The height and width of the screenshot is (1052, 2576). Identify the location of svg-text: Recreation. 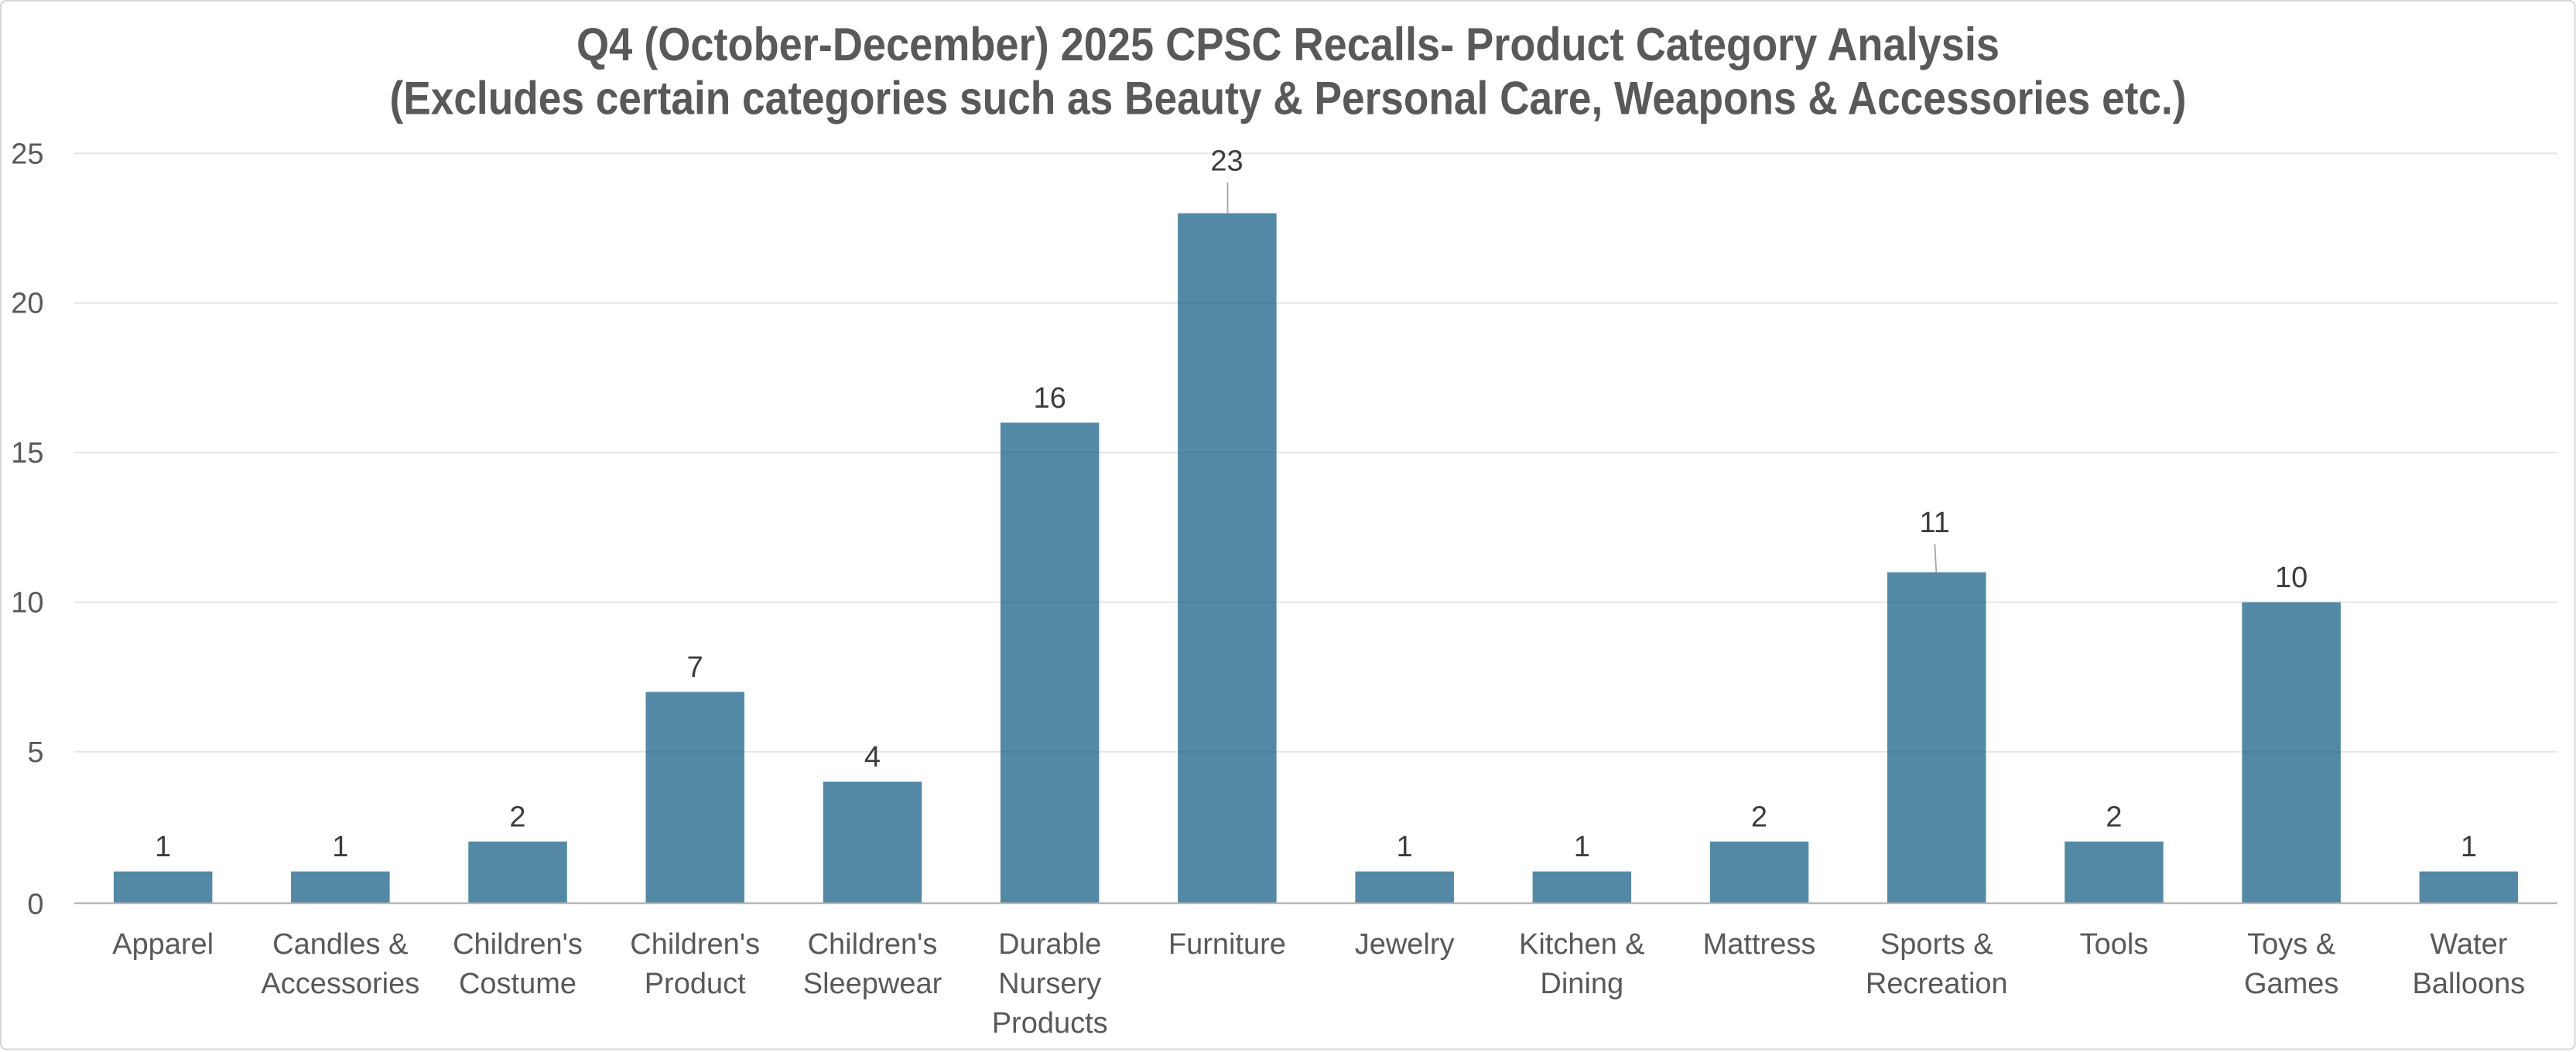
(1937, 984).